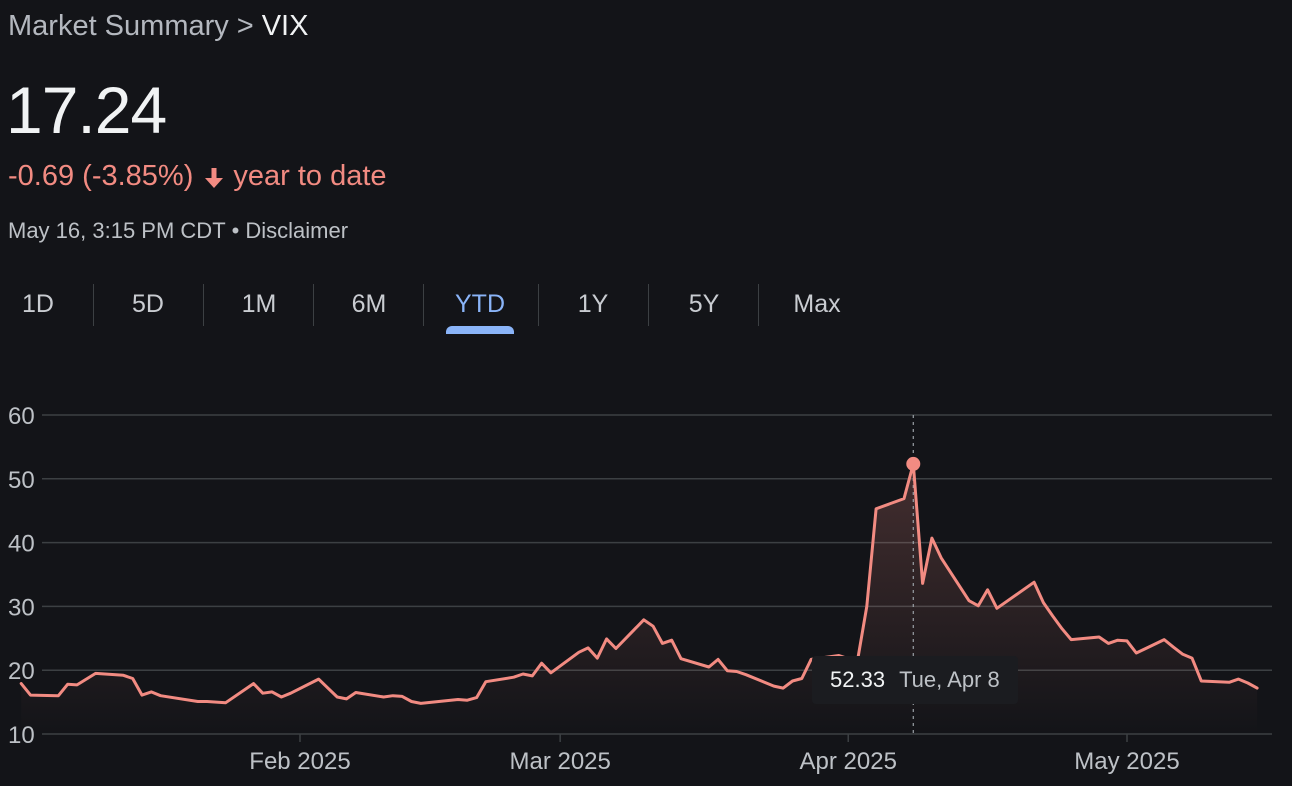 The image size is (1292, 786). I want to click on quote-meta: May 16, 3:15 PM CDT • Disclaimer, so click(178, 231).